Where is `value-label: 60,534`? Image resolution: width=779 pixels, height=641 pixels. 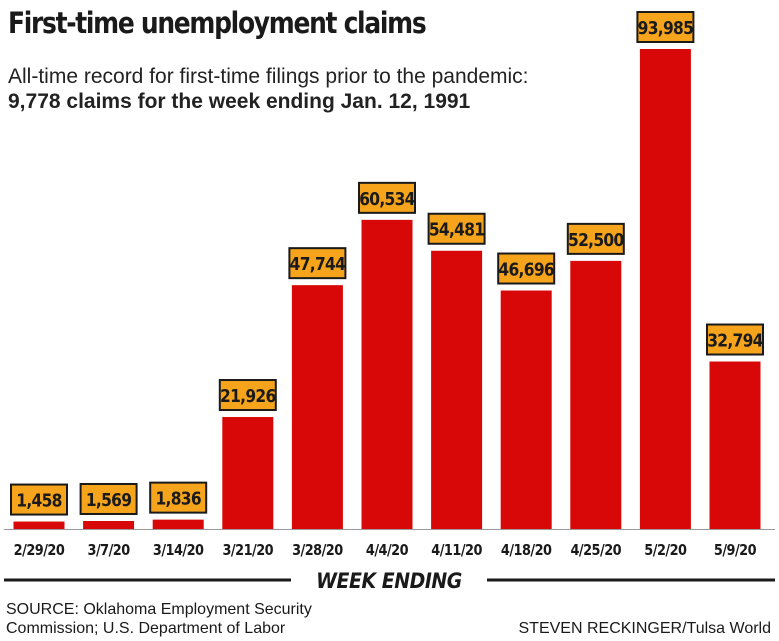 value-label: 60,534 is located at coordinates (387, 198).